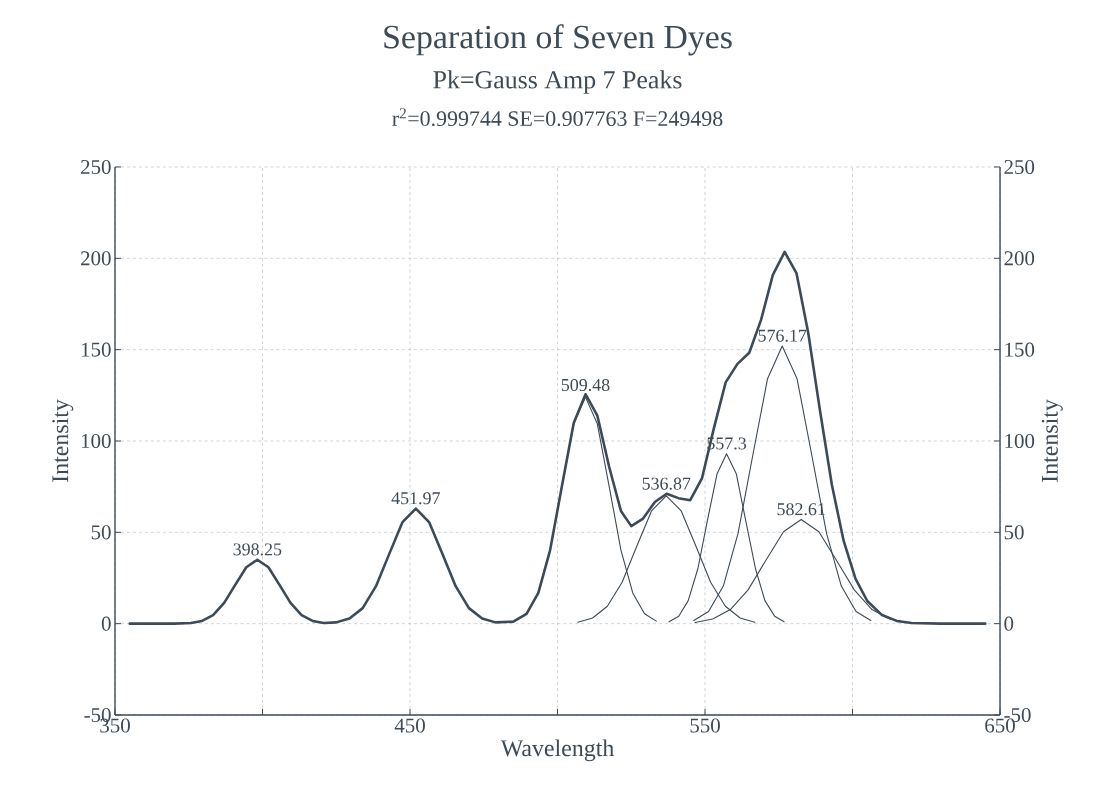 The height and width of the screenshot is (799, 1099). What do you see at coordinates (782, 335) in the screenshot?
I see `annotation: 576.17` at bounding box center [782, 335].